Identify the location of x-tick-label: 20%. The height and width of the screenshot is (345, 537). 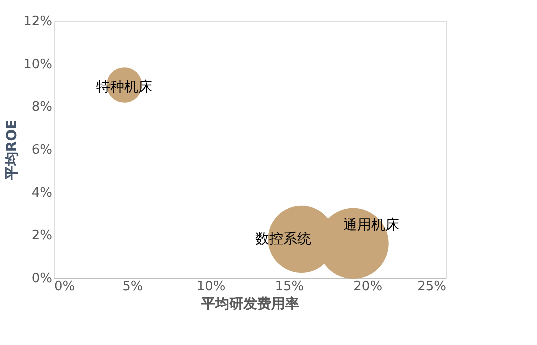
(368, 287).